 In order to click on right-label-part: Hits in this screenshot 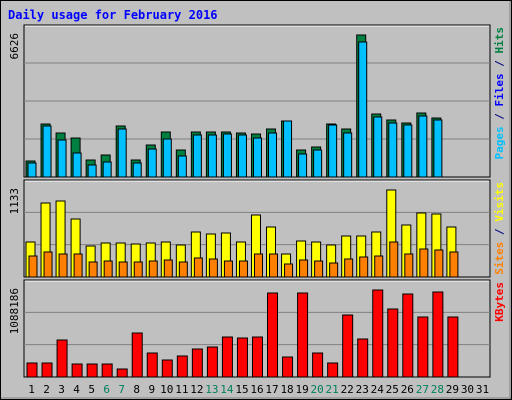, I will do `click(499, 40)`.